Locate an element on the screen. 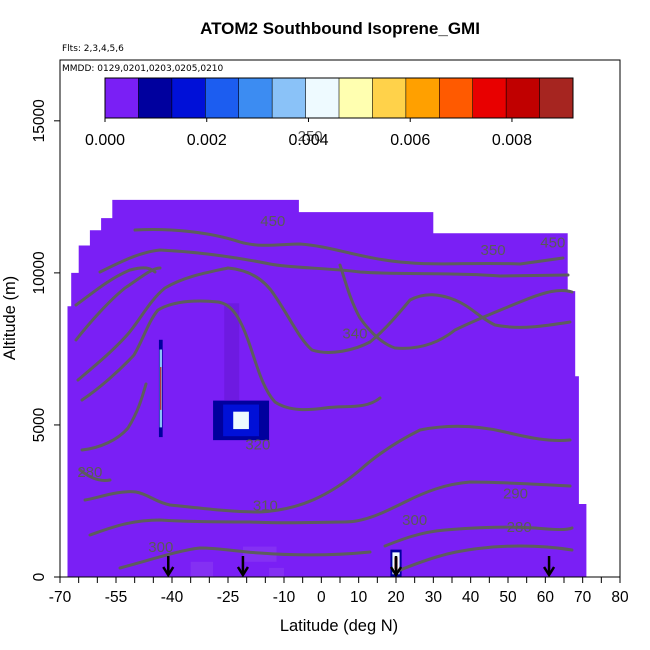 The height and width of the screenshot is (650, 650). y-tick-label: 5000 is located at coordinates (39, 424).